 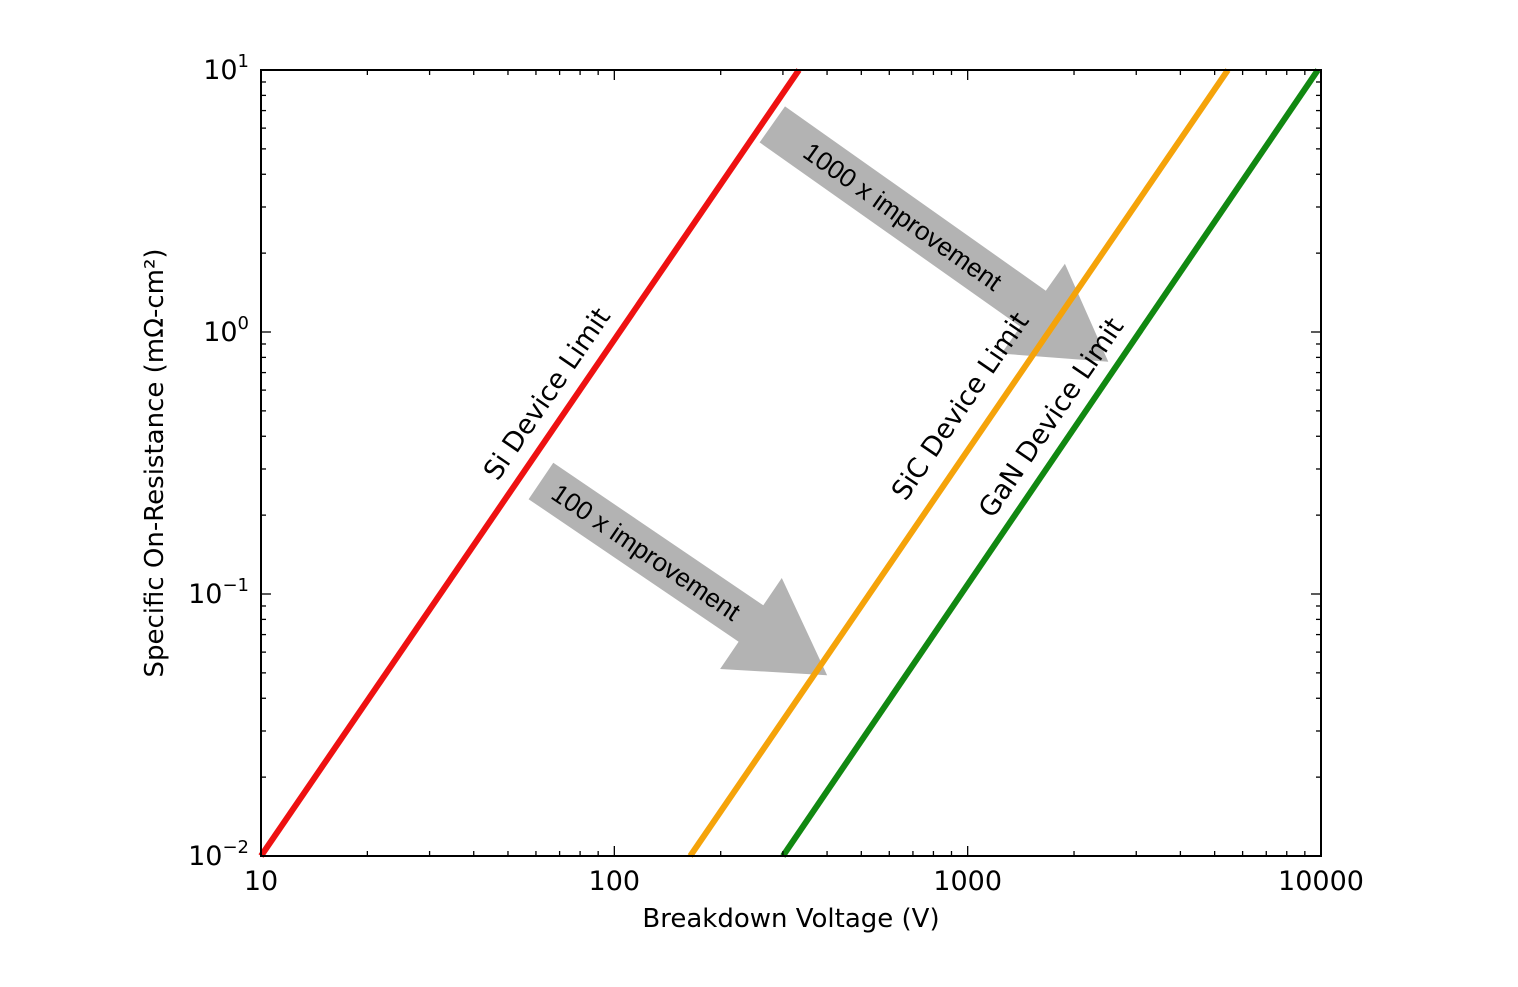 What do you see at coordinates (155, 462) in the screenshot?
I see `y-axis-title: Specific On-Resistance (mΩ-cm²)` at bounding box center [155, 462].